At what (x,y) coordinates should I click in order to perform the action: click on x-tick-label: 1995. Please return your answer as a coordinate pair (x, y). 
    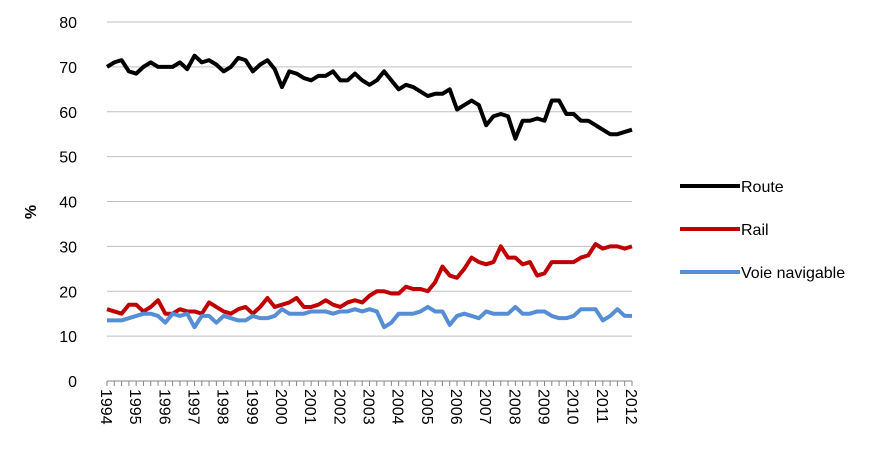
    Looking at the image, I should click on (134, 407).